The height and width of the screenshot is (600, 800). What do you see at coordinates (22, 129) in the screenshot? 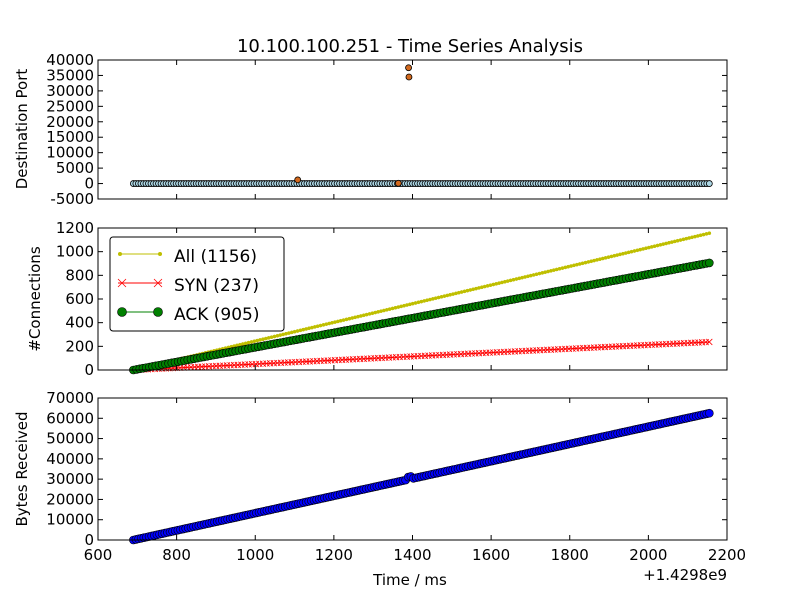
I see `y-axis-label-port: Destination Port` at bounding box center [22, 129].